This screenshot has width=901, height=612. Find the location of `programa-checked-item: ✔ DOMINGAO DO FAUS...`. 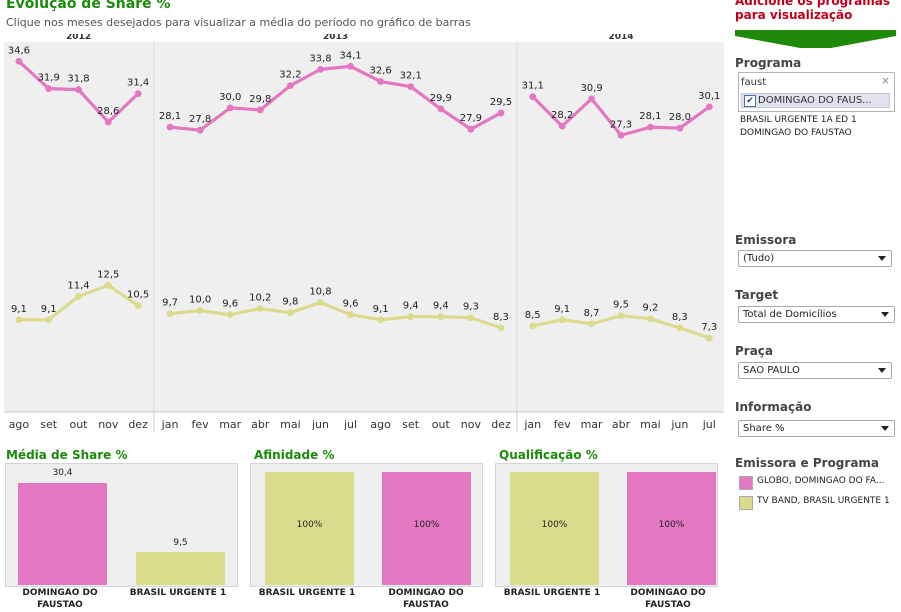

programa-checked-item: ✔ DOMINGAO DO FAUS... is located at coordinates (815, 100).